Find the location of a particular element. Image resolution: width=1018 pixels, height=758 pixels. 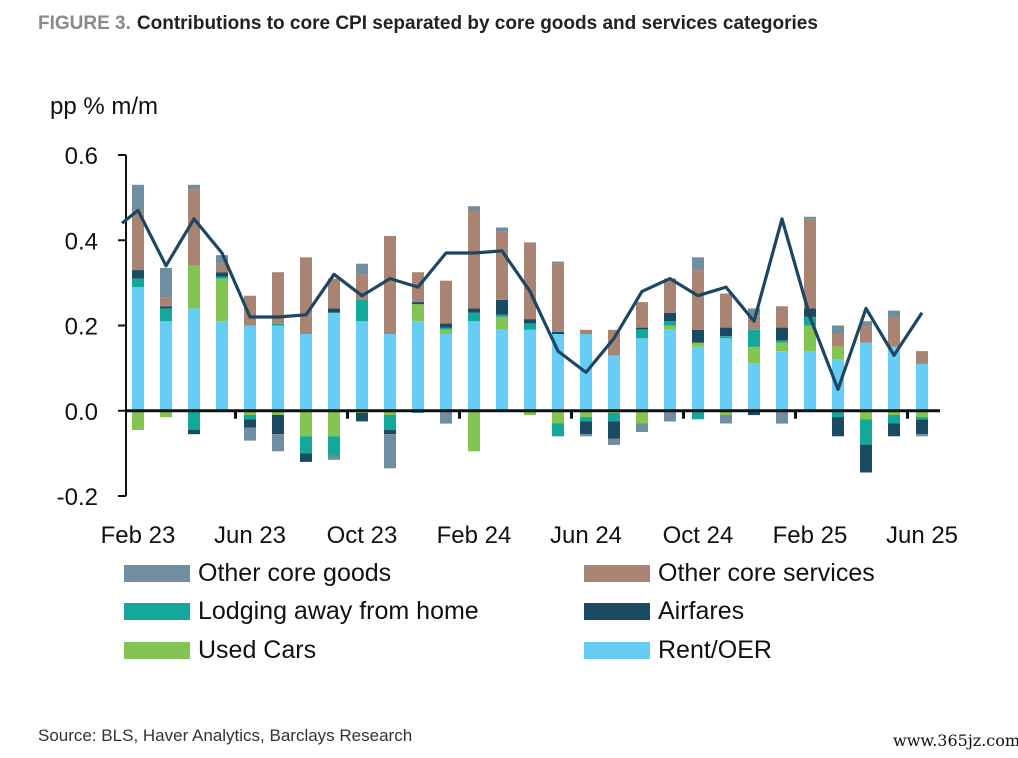

x-tick-label: Jun 24 is located at coordinates (586, 535).